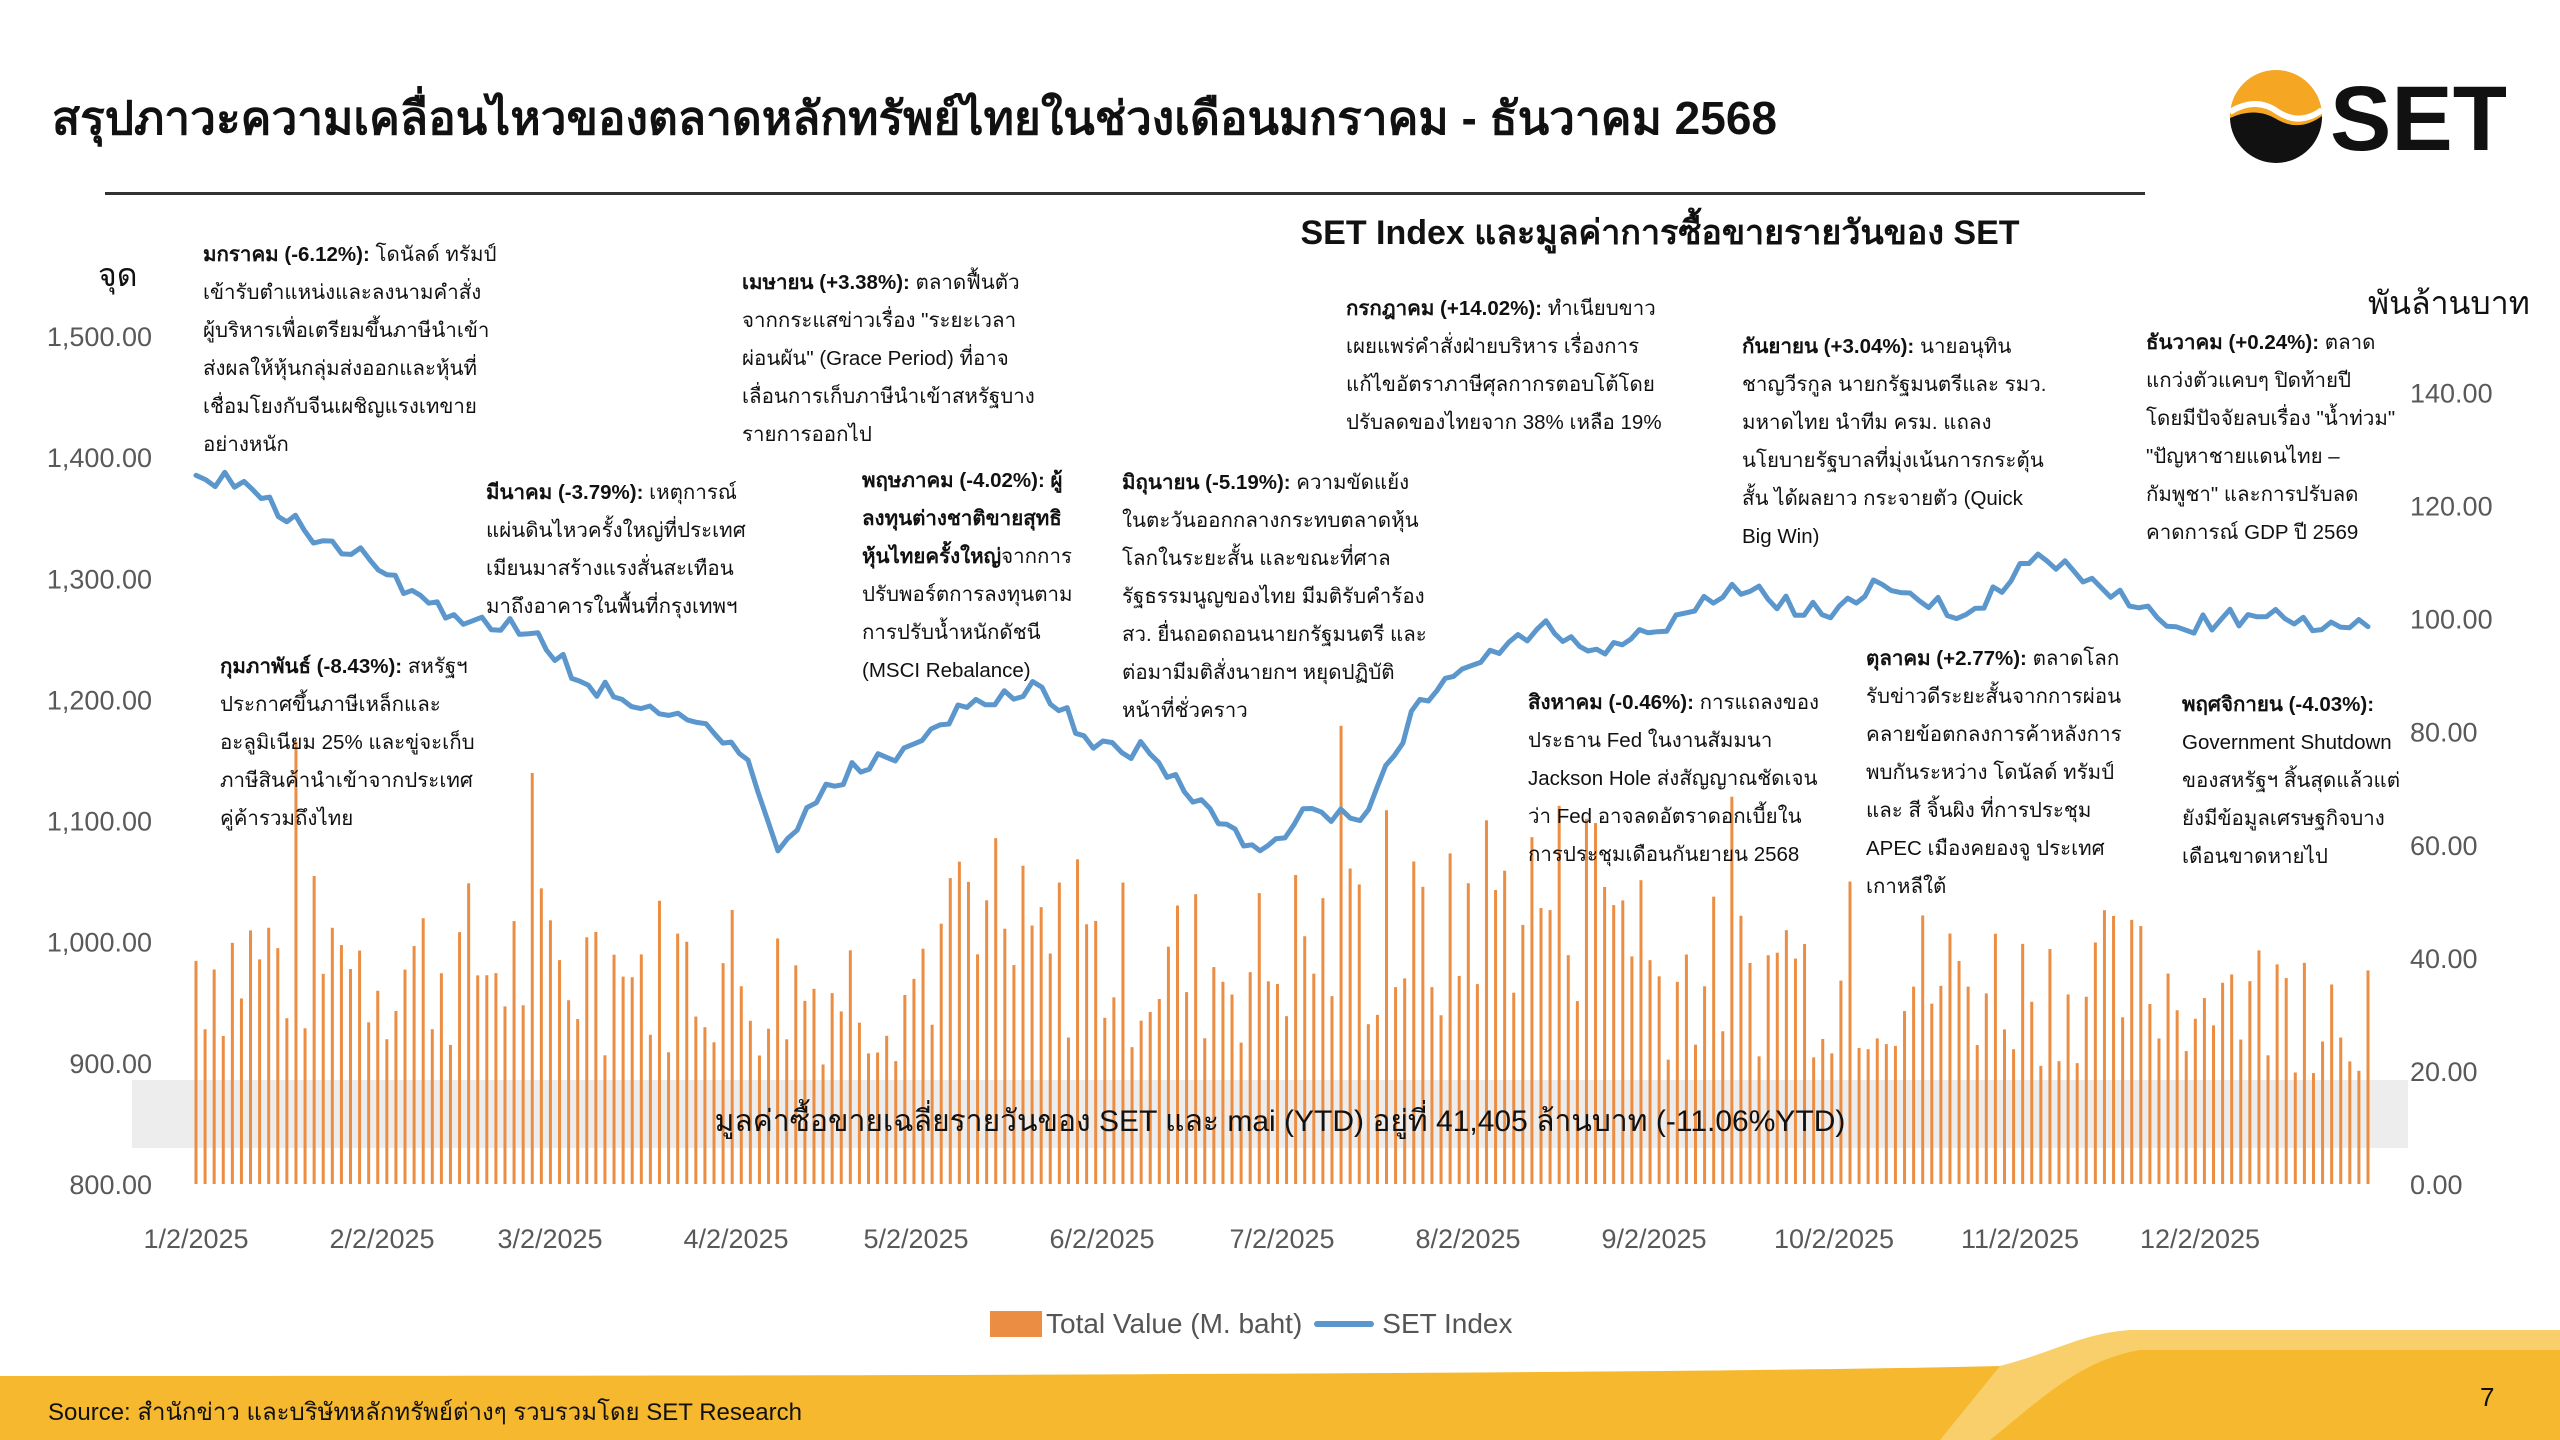 This screenshot has width=2560, height=1440. What do you see at coordinates (99, 337) in the screenshot?
I see `left-tick-label: 1,500.00` at bounding box center [99, 337].